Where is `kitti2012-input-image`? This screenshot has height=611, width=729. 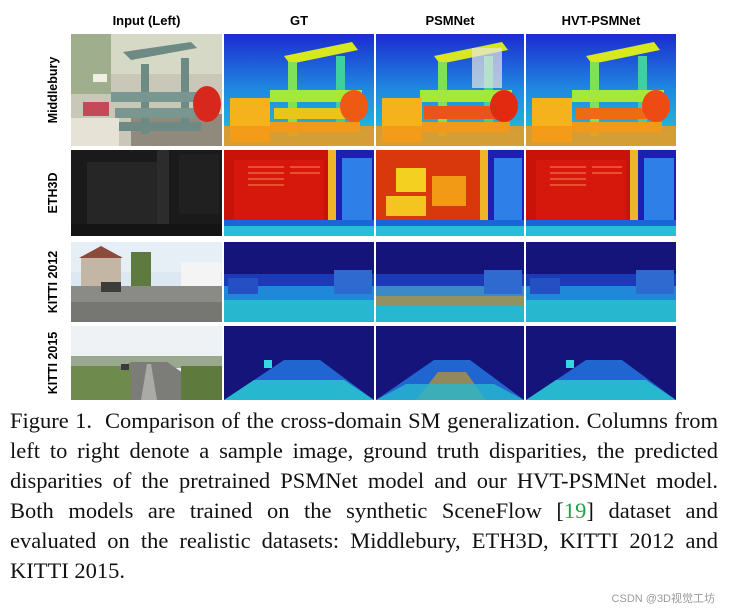 kitti2012-input-image is located at coordinates (146, 282).